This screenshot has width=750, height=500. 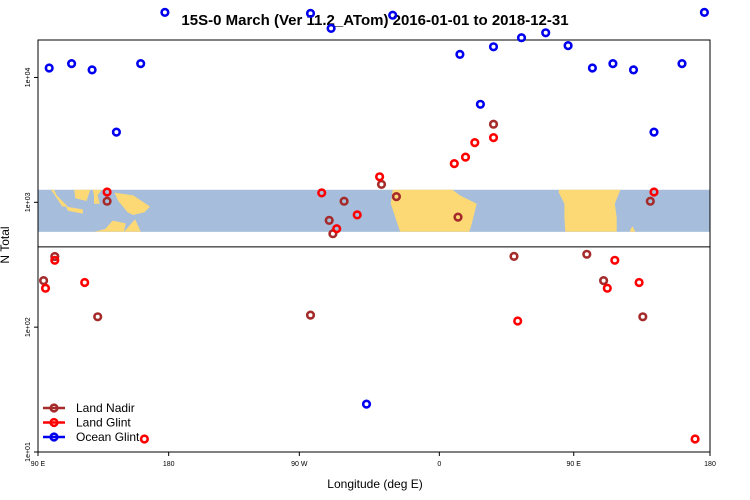 I want to click on legend-label-ocean-glint: Ocean Glint, so click(x=108, y=437).